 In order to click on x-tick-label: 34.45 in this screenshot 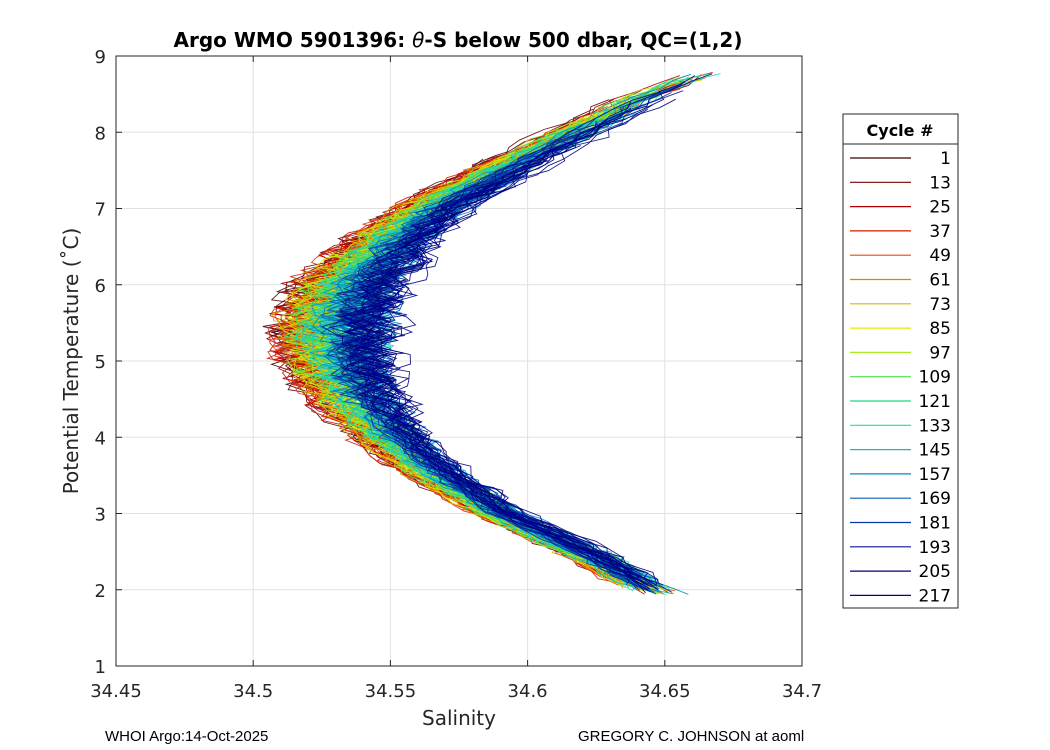, I will do `click(116, 691)`.